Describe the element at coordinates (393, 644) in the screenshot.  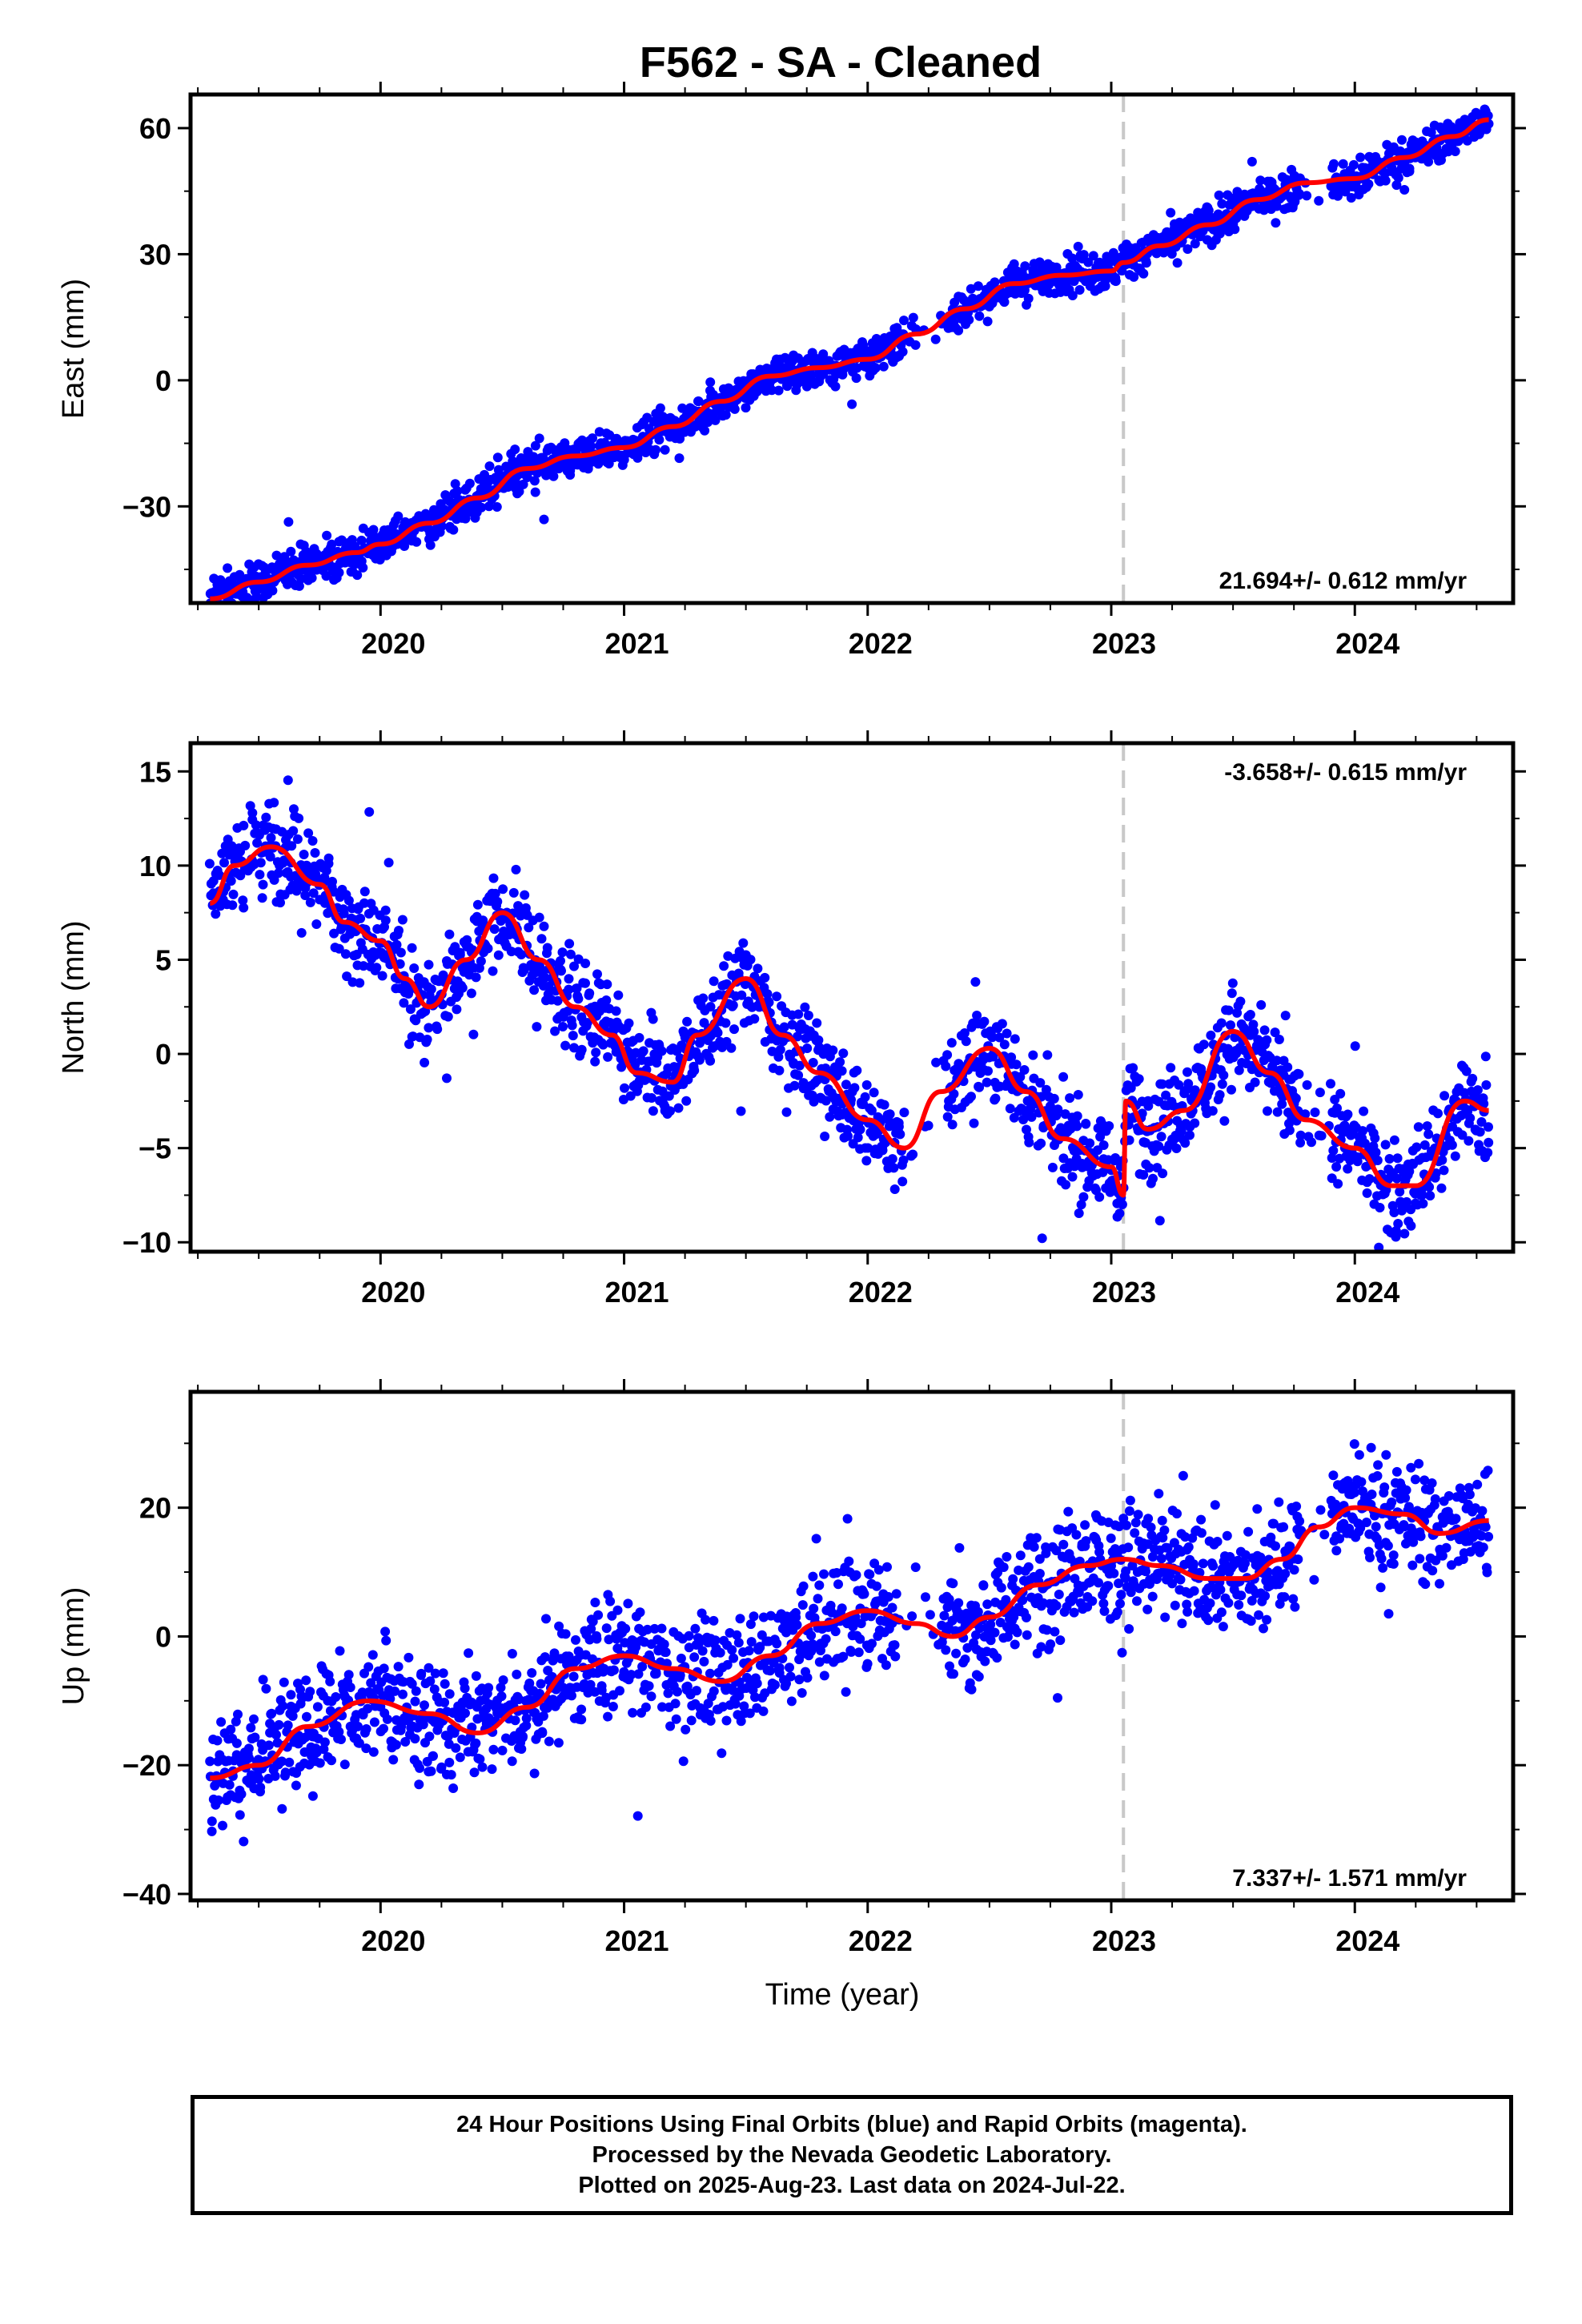
I see `x-tick-label: 2020` at that location.